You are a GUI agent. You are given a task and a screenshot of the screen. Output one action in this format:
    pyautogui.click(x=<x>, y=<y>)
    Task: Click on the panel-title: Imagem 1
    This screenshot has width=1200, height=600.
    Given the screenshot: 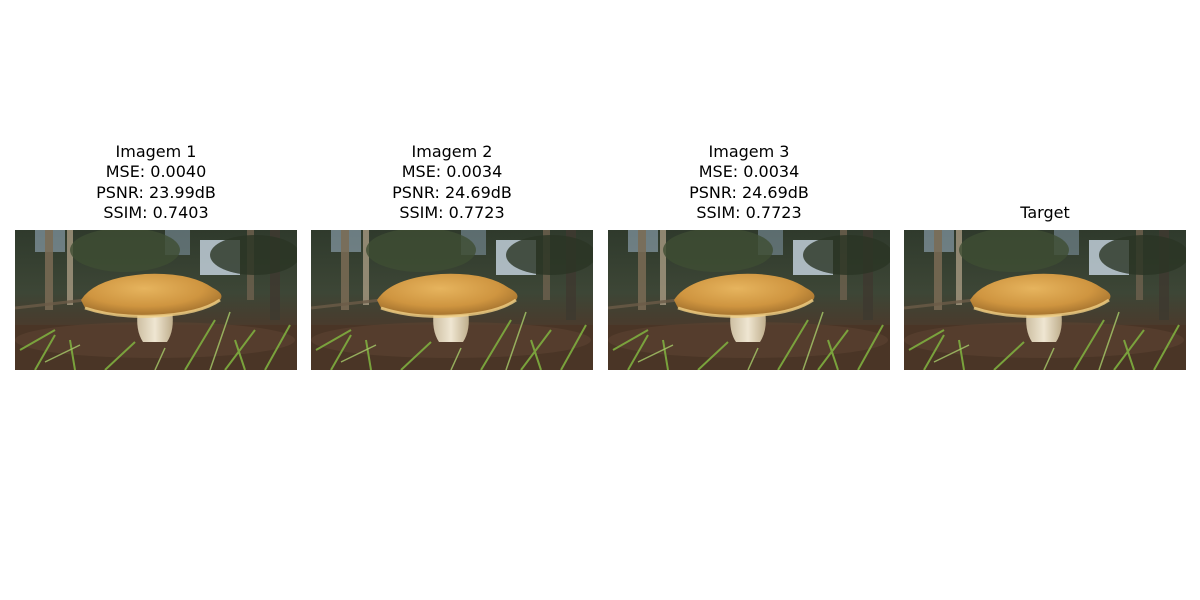 What is the action you would take?
    pyautogui.click(x=156, y=151)
    